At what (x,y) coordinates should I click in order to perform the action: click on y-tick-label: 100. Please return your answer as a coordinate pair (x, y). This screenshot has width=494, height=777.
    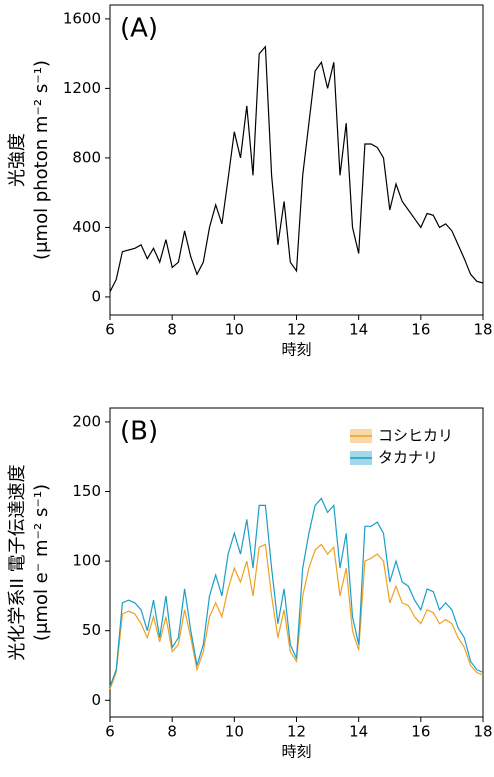
    Looking at the image, I should click on (86, 561).